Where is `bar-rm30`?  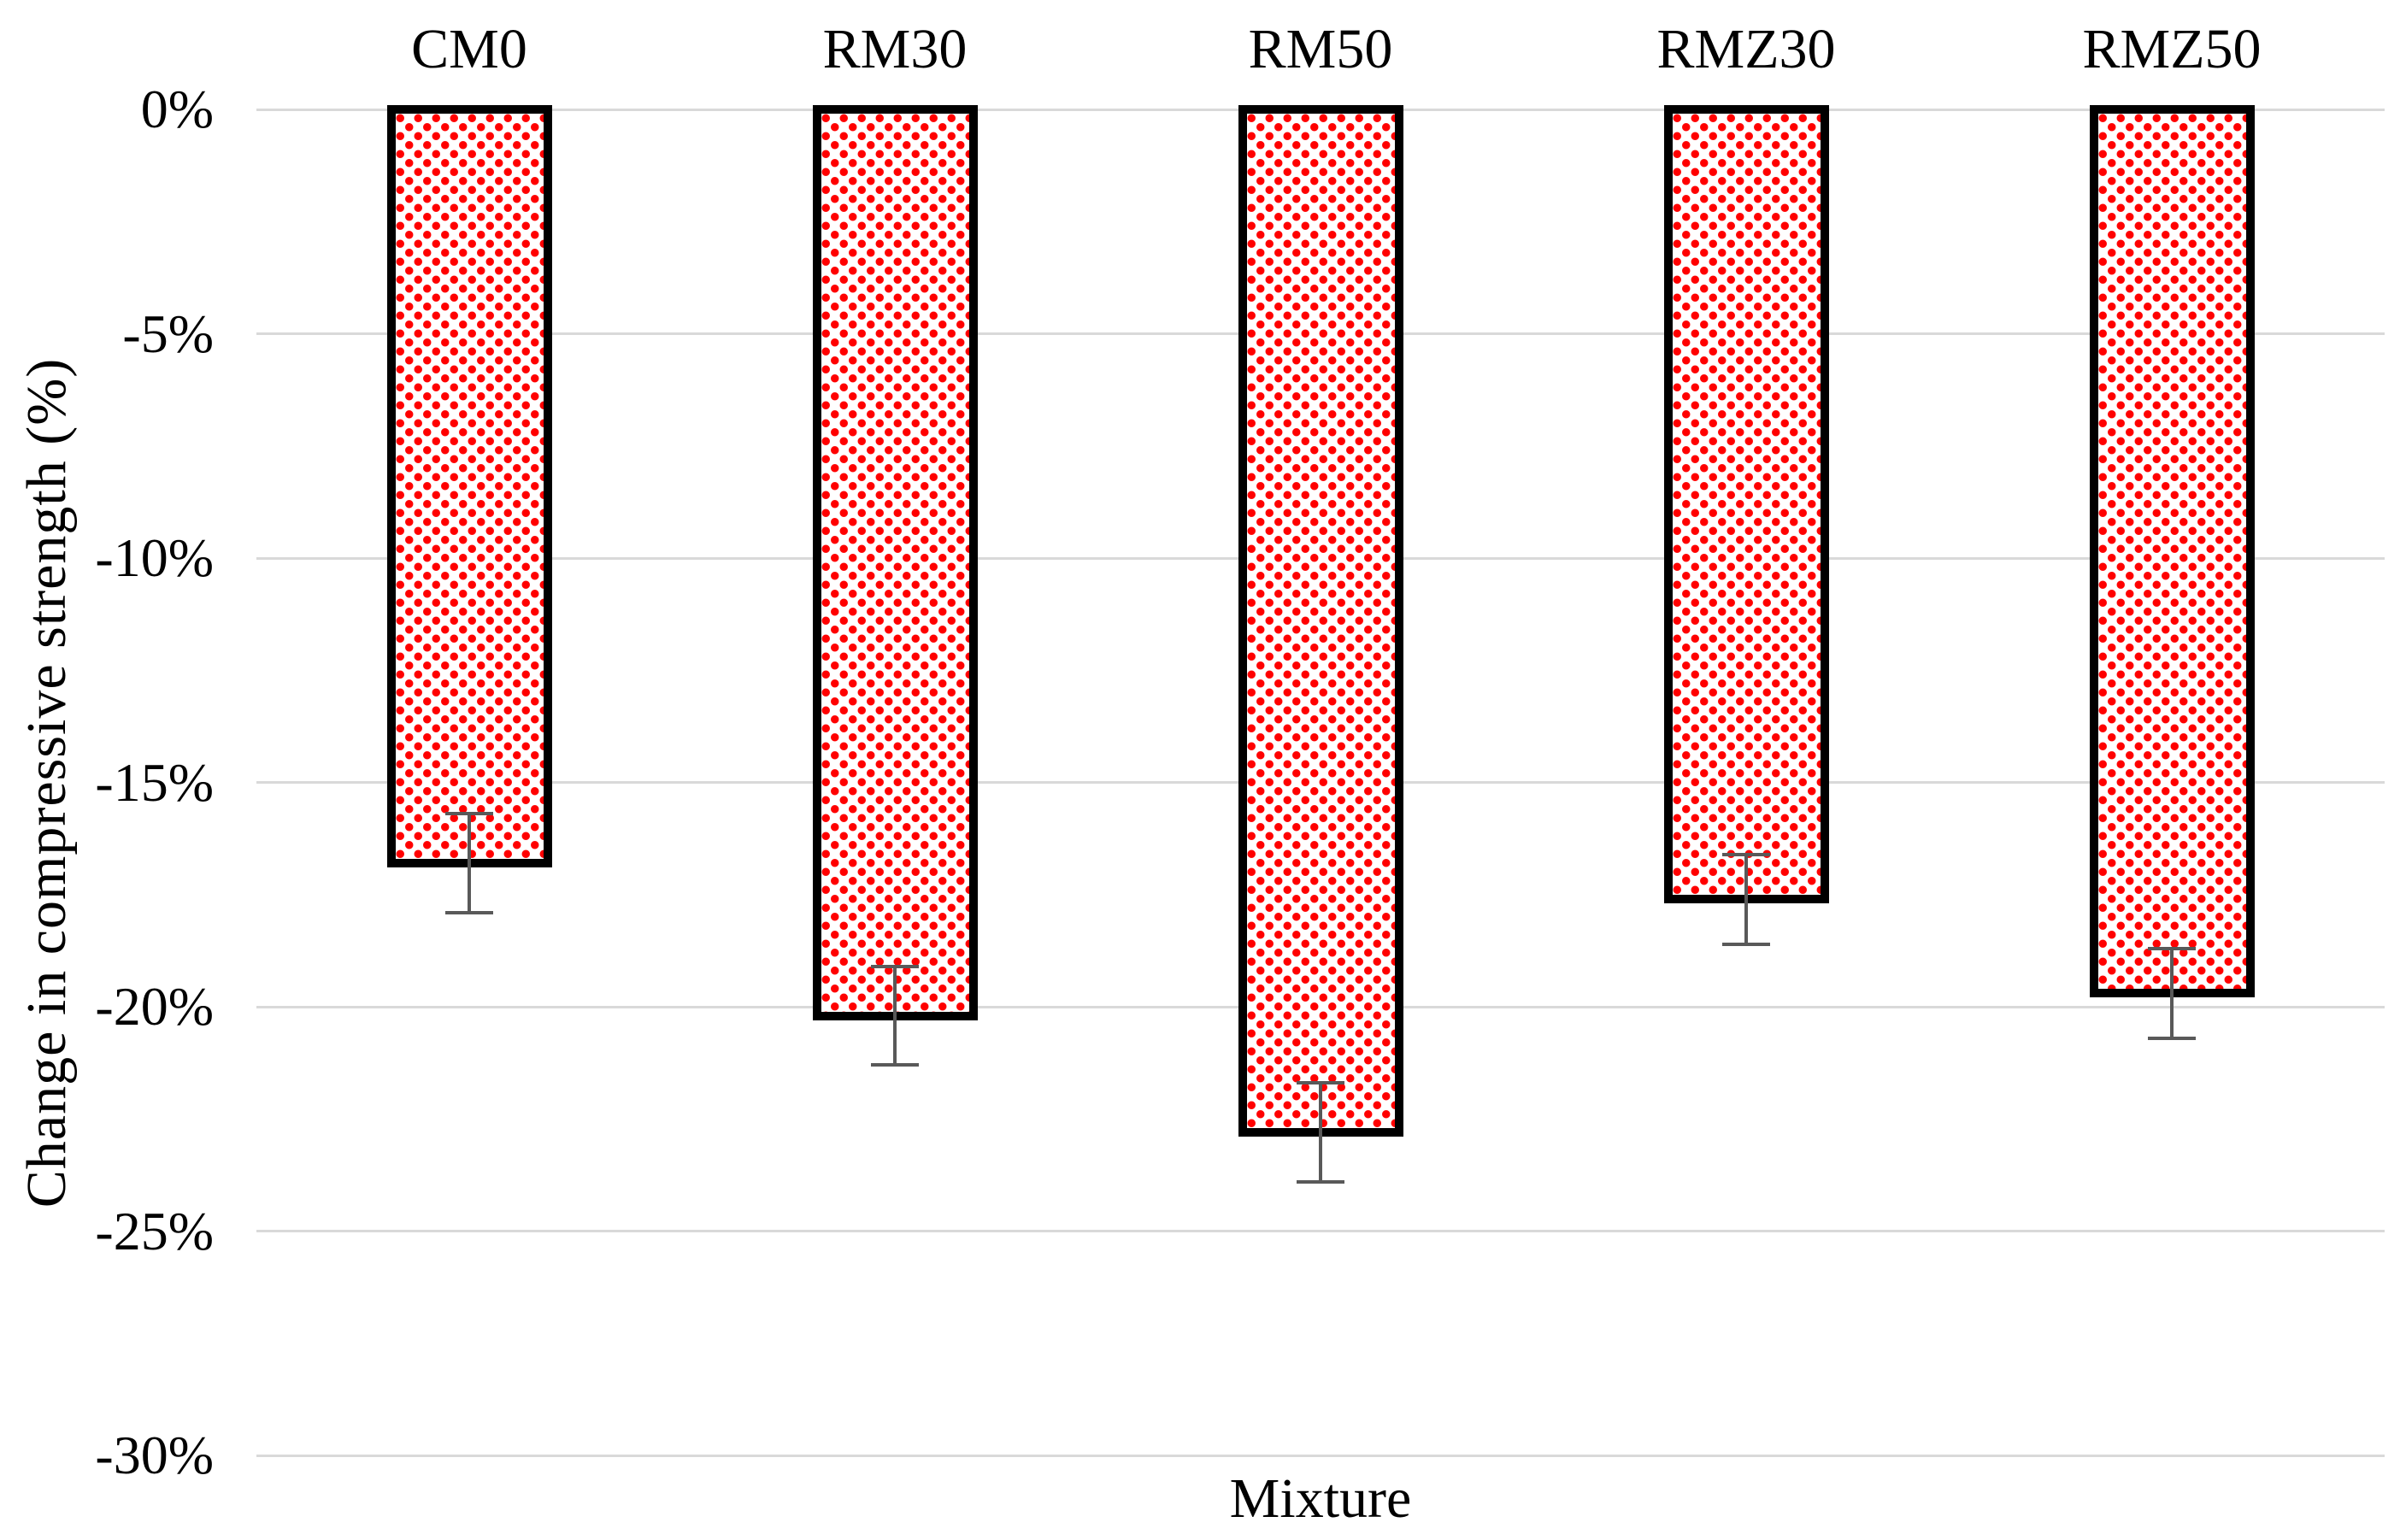
bar-rm30 is located at coordinates (895, 562).